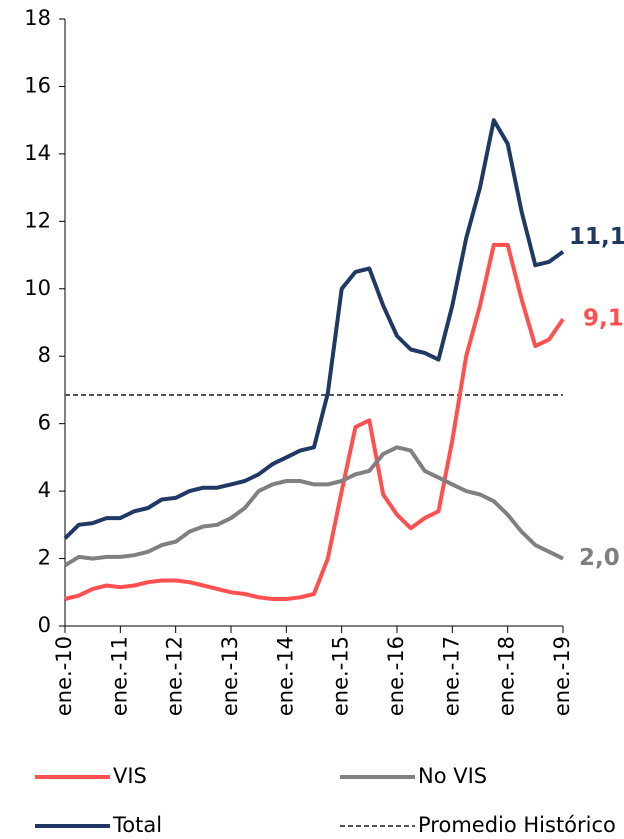 The width and height of the screenshot is (624, 839). Describe the element at coordinates (64, 676) in the screenshot. I see `x-tick-label: ene.-10` at that location.